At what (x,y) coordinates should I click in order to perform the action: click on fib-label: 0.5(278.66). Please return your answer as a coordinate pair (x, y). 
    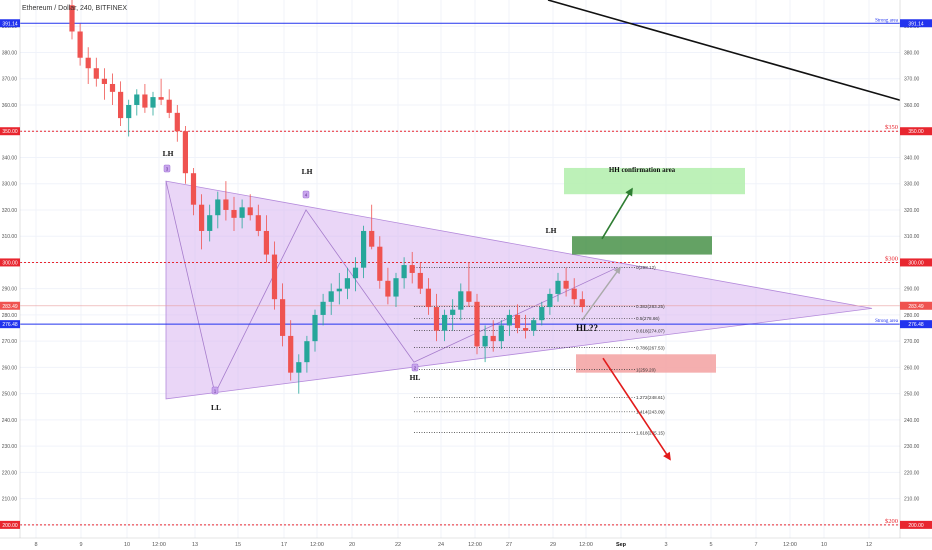
    Looking at the image, I should click on (648, 318).